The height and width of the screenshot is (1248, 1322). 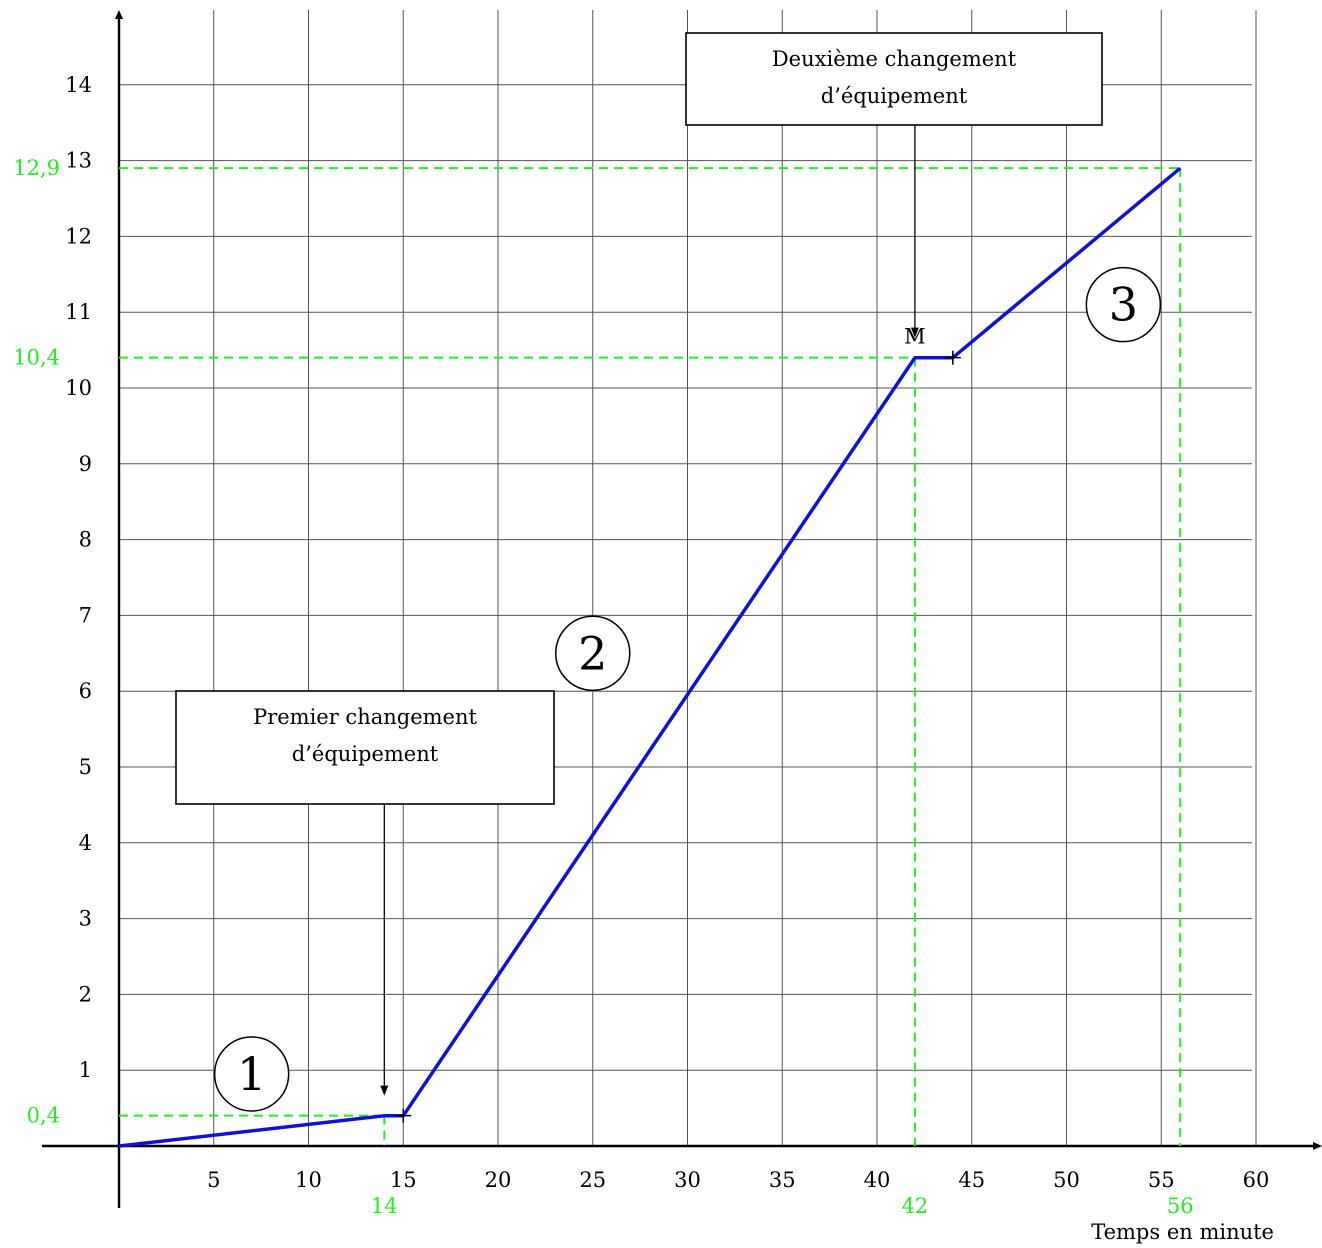 What do you see at coordinates (78, 236) in the screenshot?
I see `y-tick-label: 12` at bounding box center [78, 236].